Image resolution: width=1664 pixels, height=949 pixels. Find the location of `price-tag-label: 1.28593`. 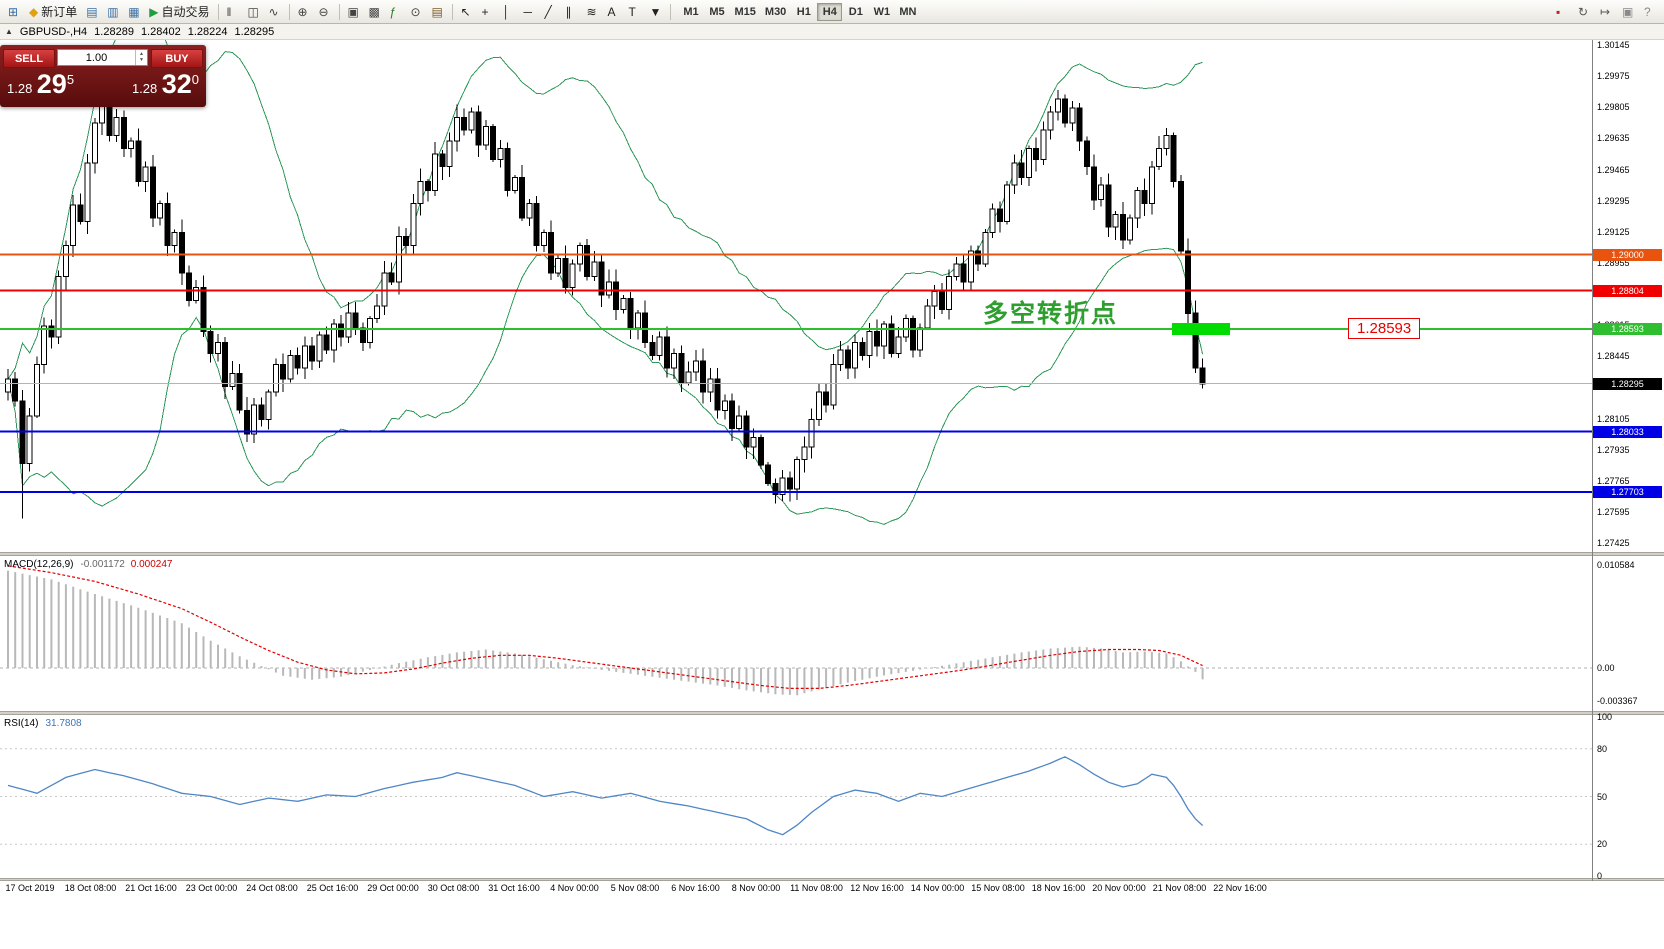

price-tag-label: 1.28593 is located at coordinates (1384, 328).